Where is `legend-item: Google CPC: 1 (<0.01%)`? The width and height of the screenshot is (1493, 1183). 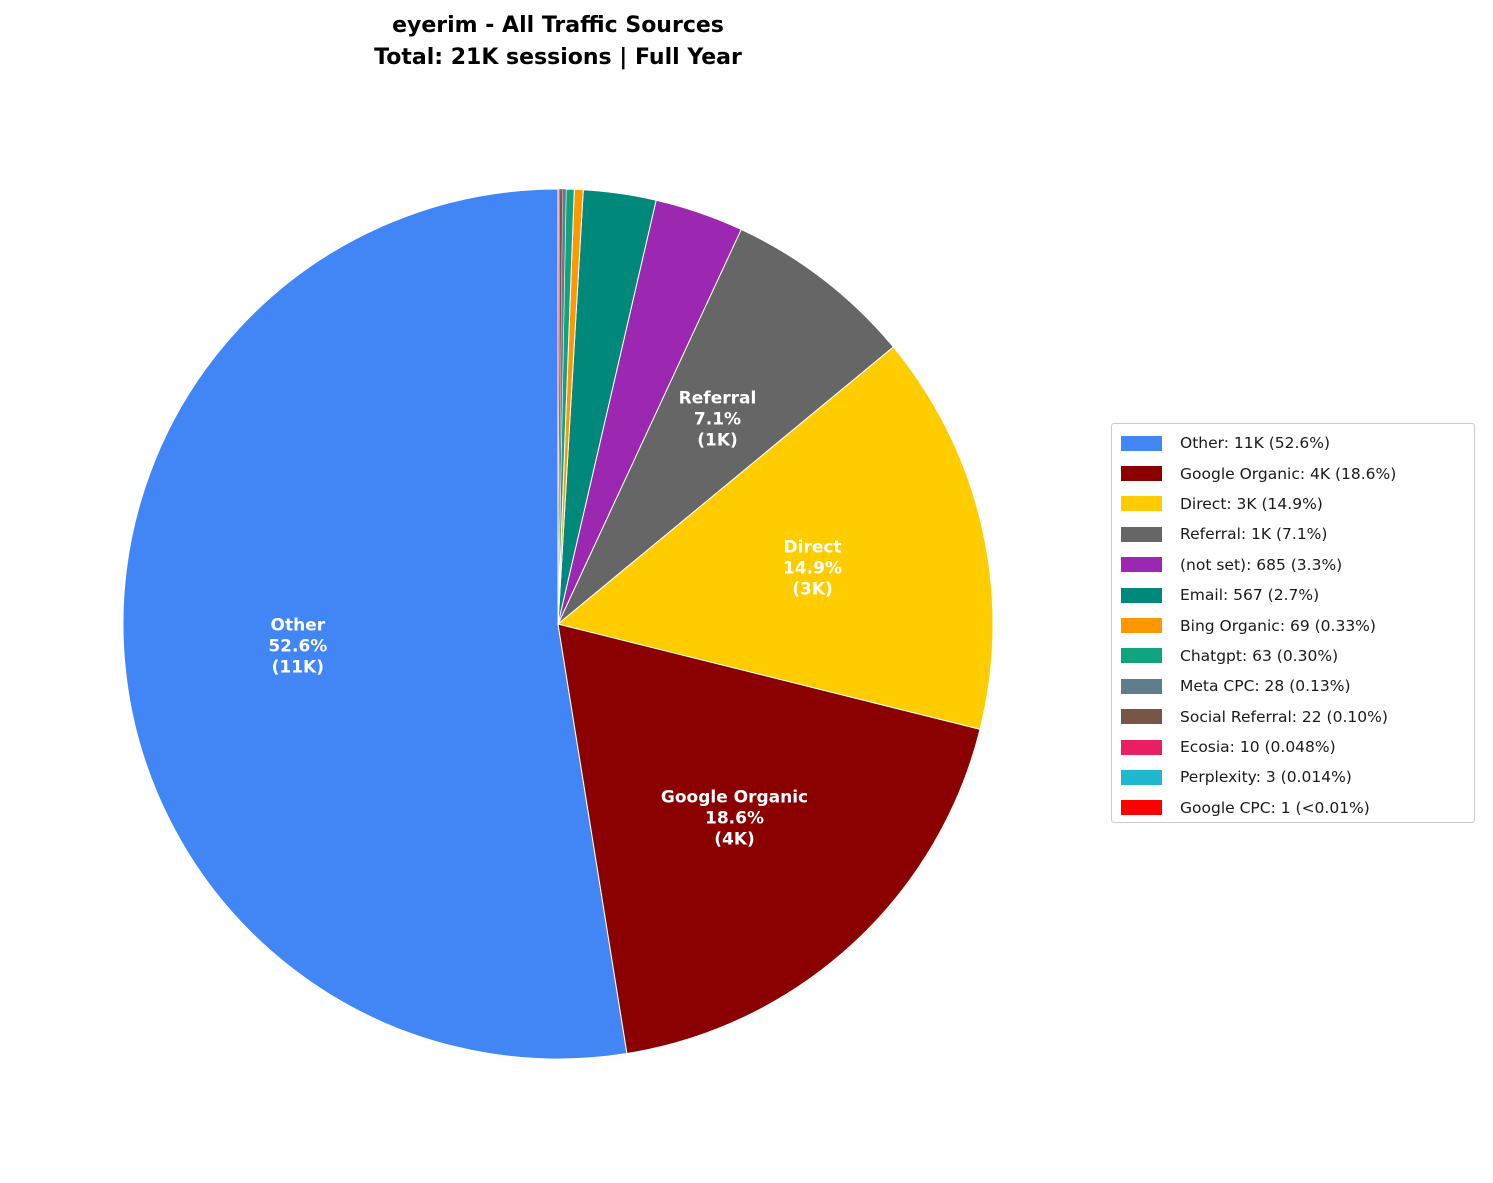
legend-item: Google CPC: 1 (<0.01%) is located at coordinates (1293, 808).